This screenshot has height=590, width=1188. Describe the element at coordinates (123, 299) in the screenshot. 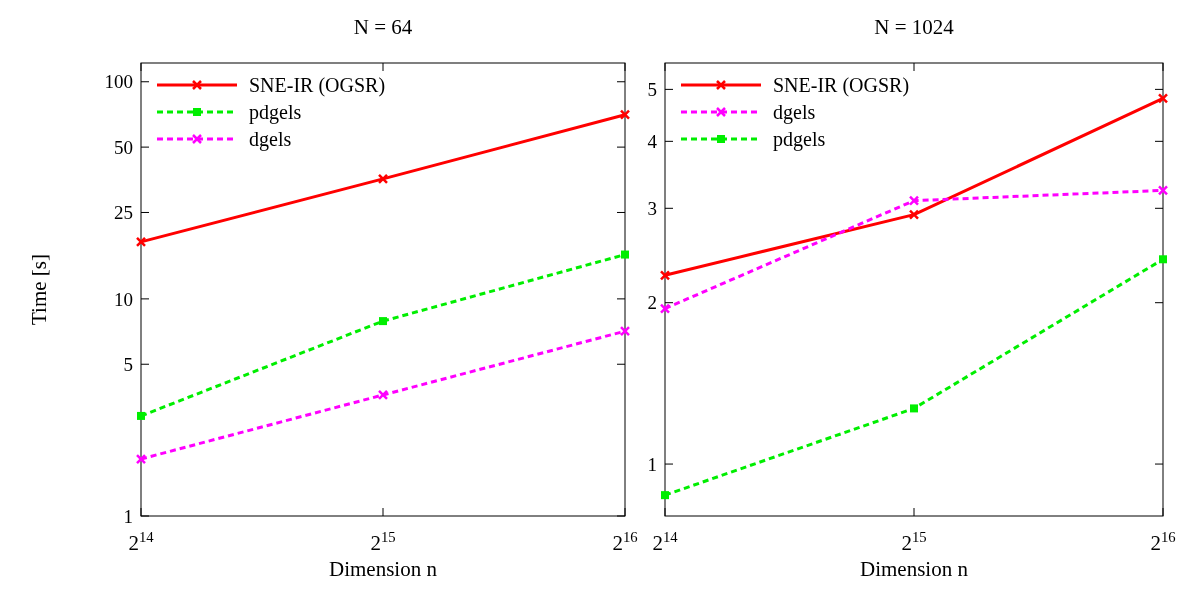

I see `y-tick-label: 10` at that location.